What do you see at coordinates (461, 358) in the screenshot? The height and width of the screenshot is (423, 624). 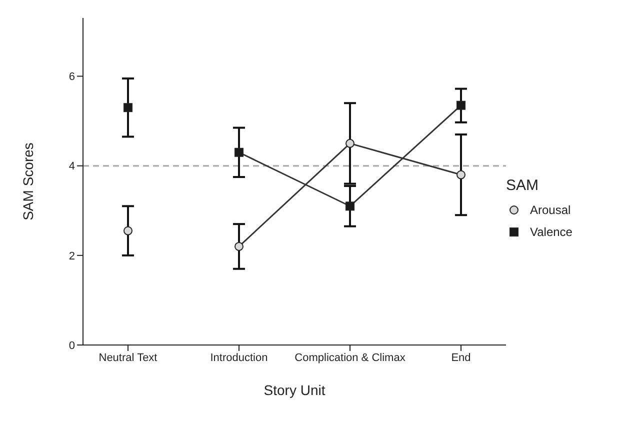 I see `x-tick-label: End` at bounding box center [461, 358].